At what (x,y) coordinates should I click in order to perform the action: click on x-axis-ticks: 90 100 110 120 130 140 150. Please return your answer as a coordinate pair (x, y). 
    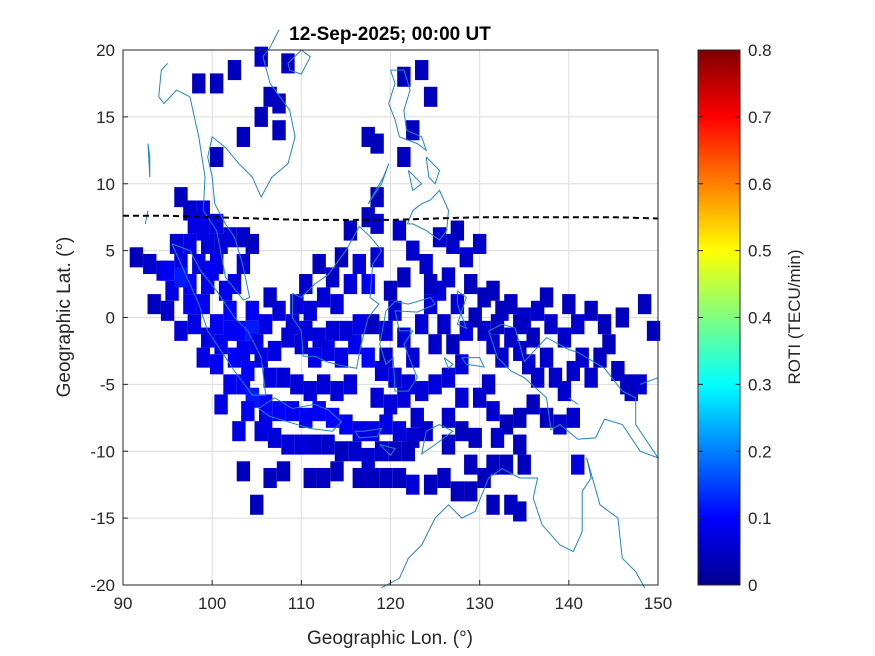
    Looking at the image, I should click on (393, 596).